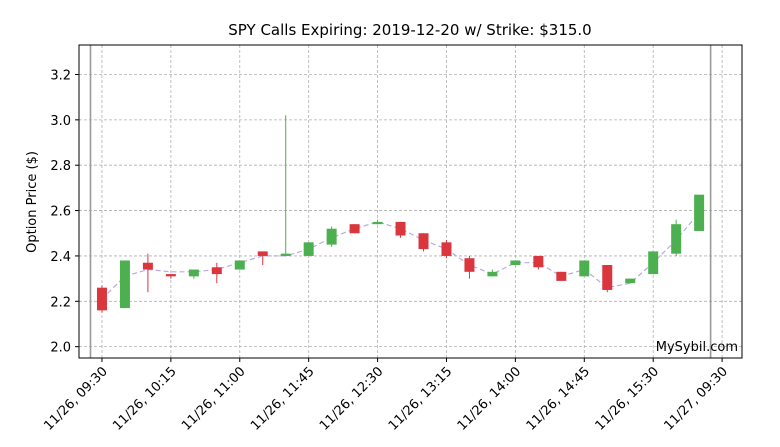  What do you see at coordinates (75, 398) in the screenshot?
I see `x-tick-label: 11/26, 09:30` at bounding box center [75, 398].